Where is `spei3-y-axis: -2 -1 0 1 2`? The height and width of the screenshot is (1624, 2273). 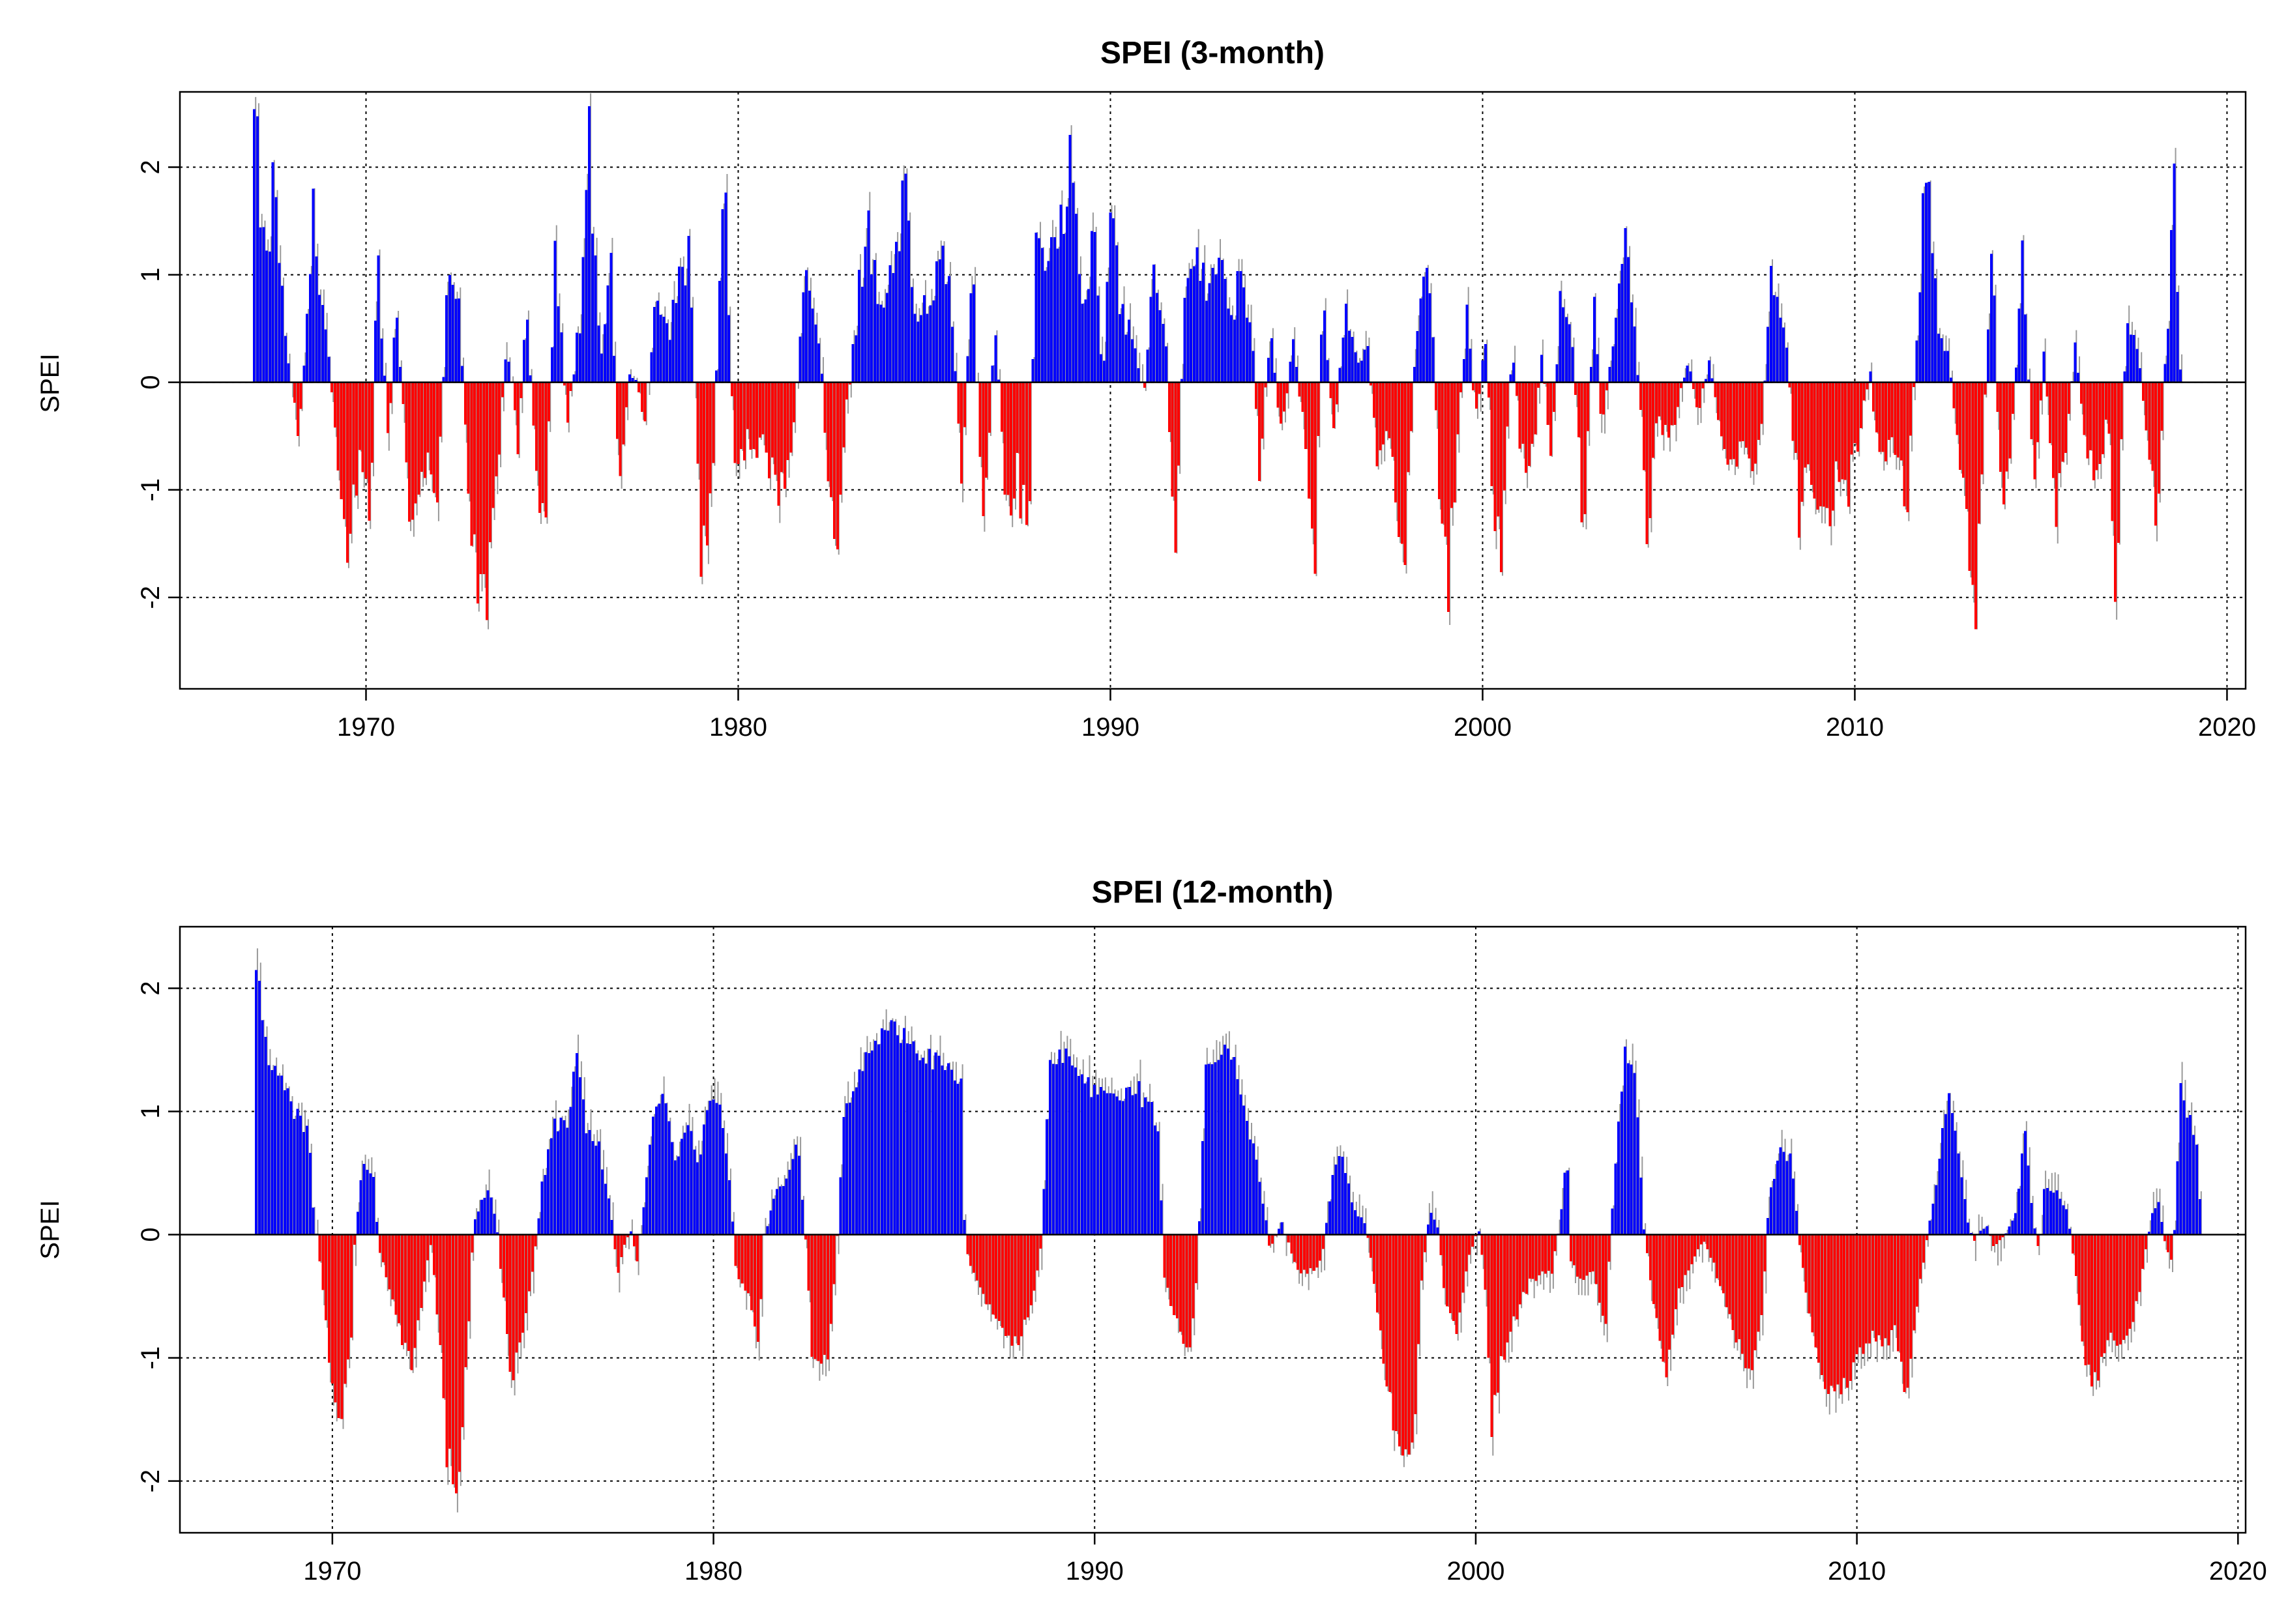
spei3-y-axis: -2 -1 0 1 2 is located at coordinates (158, 385).